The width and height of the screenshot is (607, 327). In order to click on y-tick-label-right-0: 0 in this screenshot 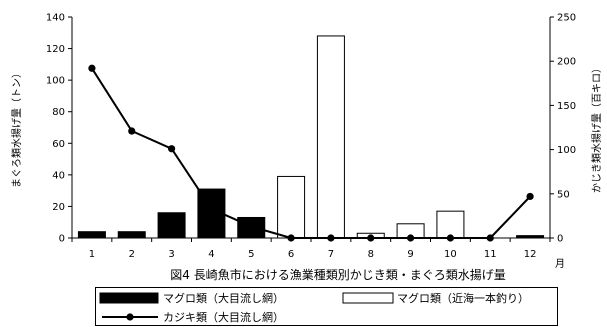, I will do `click(560, 239)`.